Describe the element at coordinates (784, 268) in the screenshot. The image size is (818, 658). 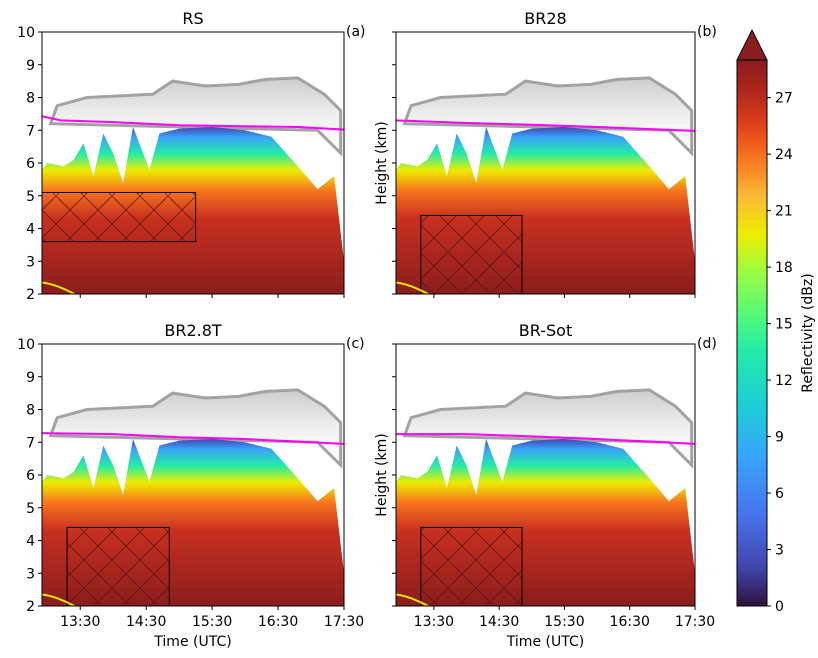
I see `colorbar-tick-label: 18` at that location.